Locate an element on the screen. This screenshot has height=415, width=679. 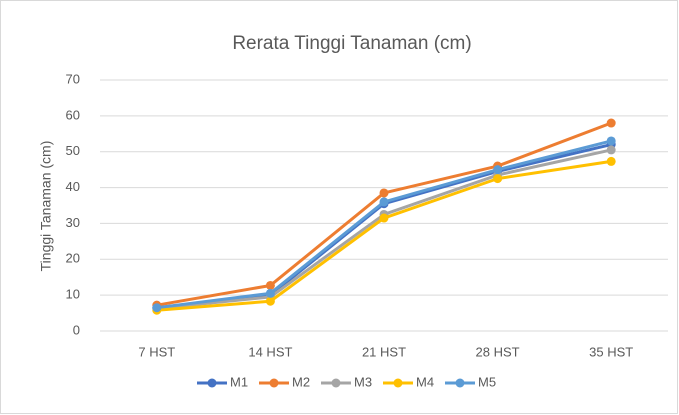
y-tick-label: 30 is located at coordinates (73, 222).